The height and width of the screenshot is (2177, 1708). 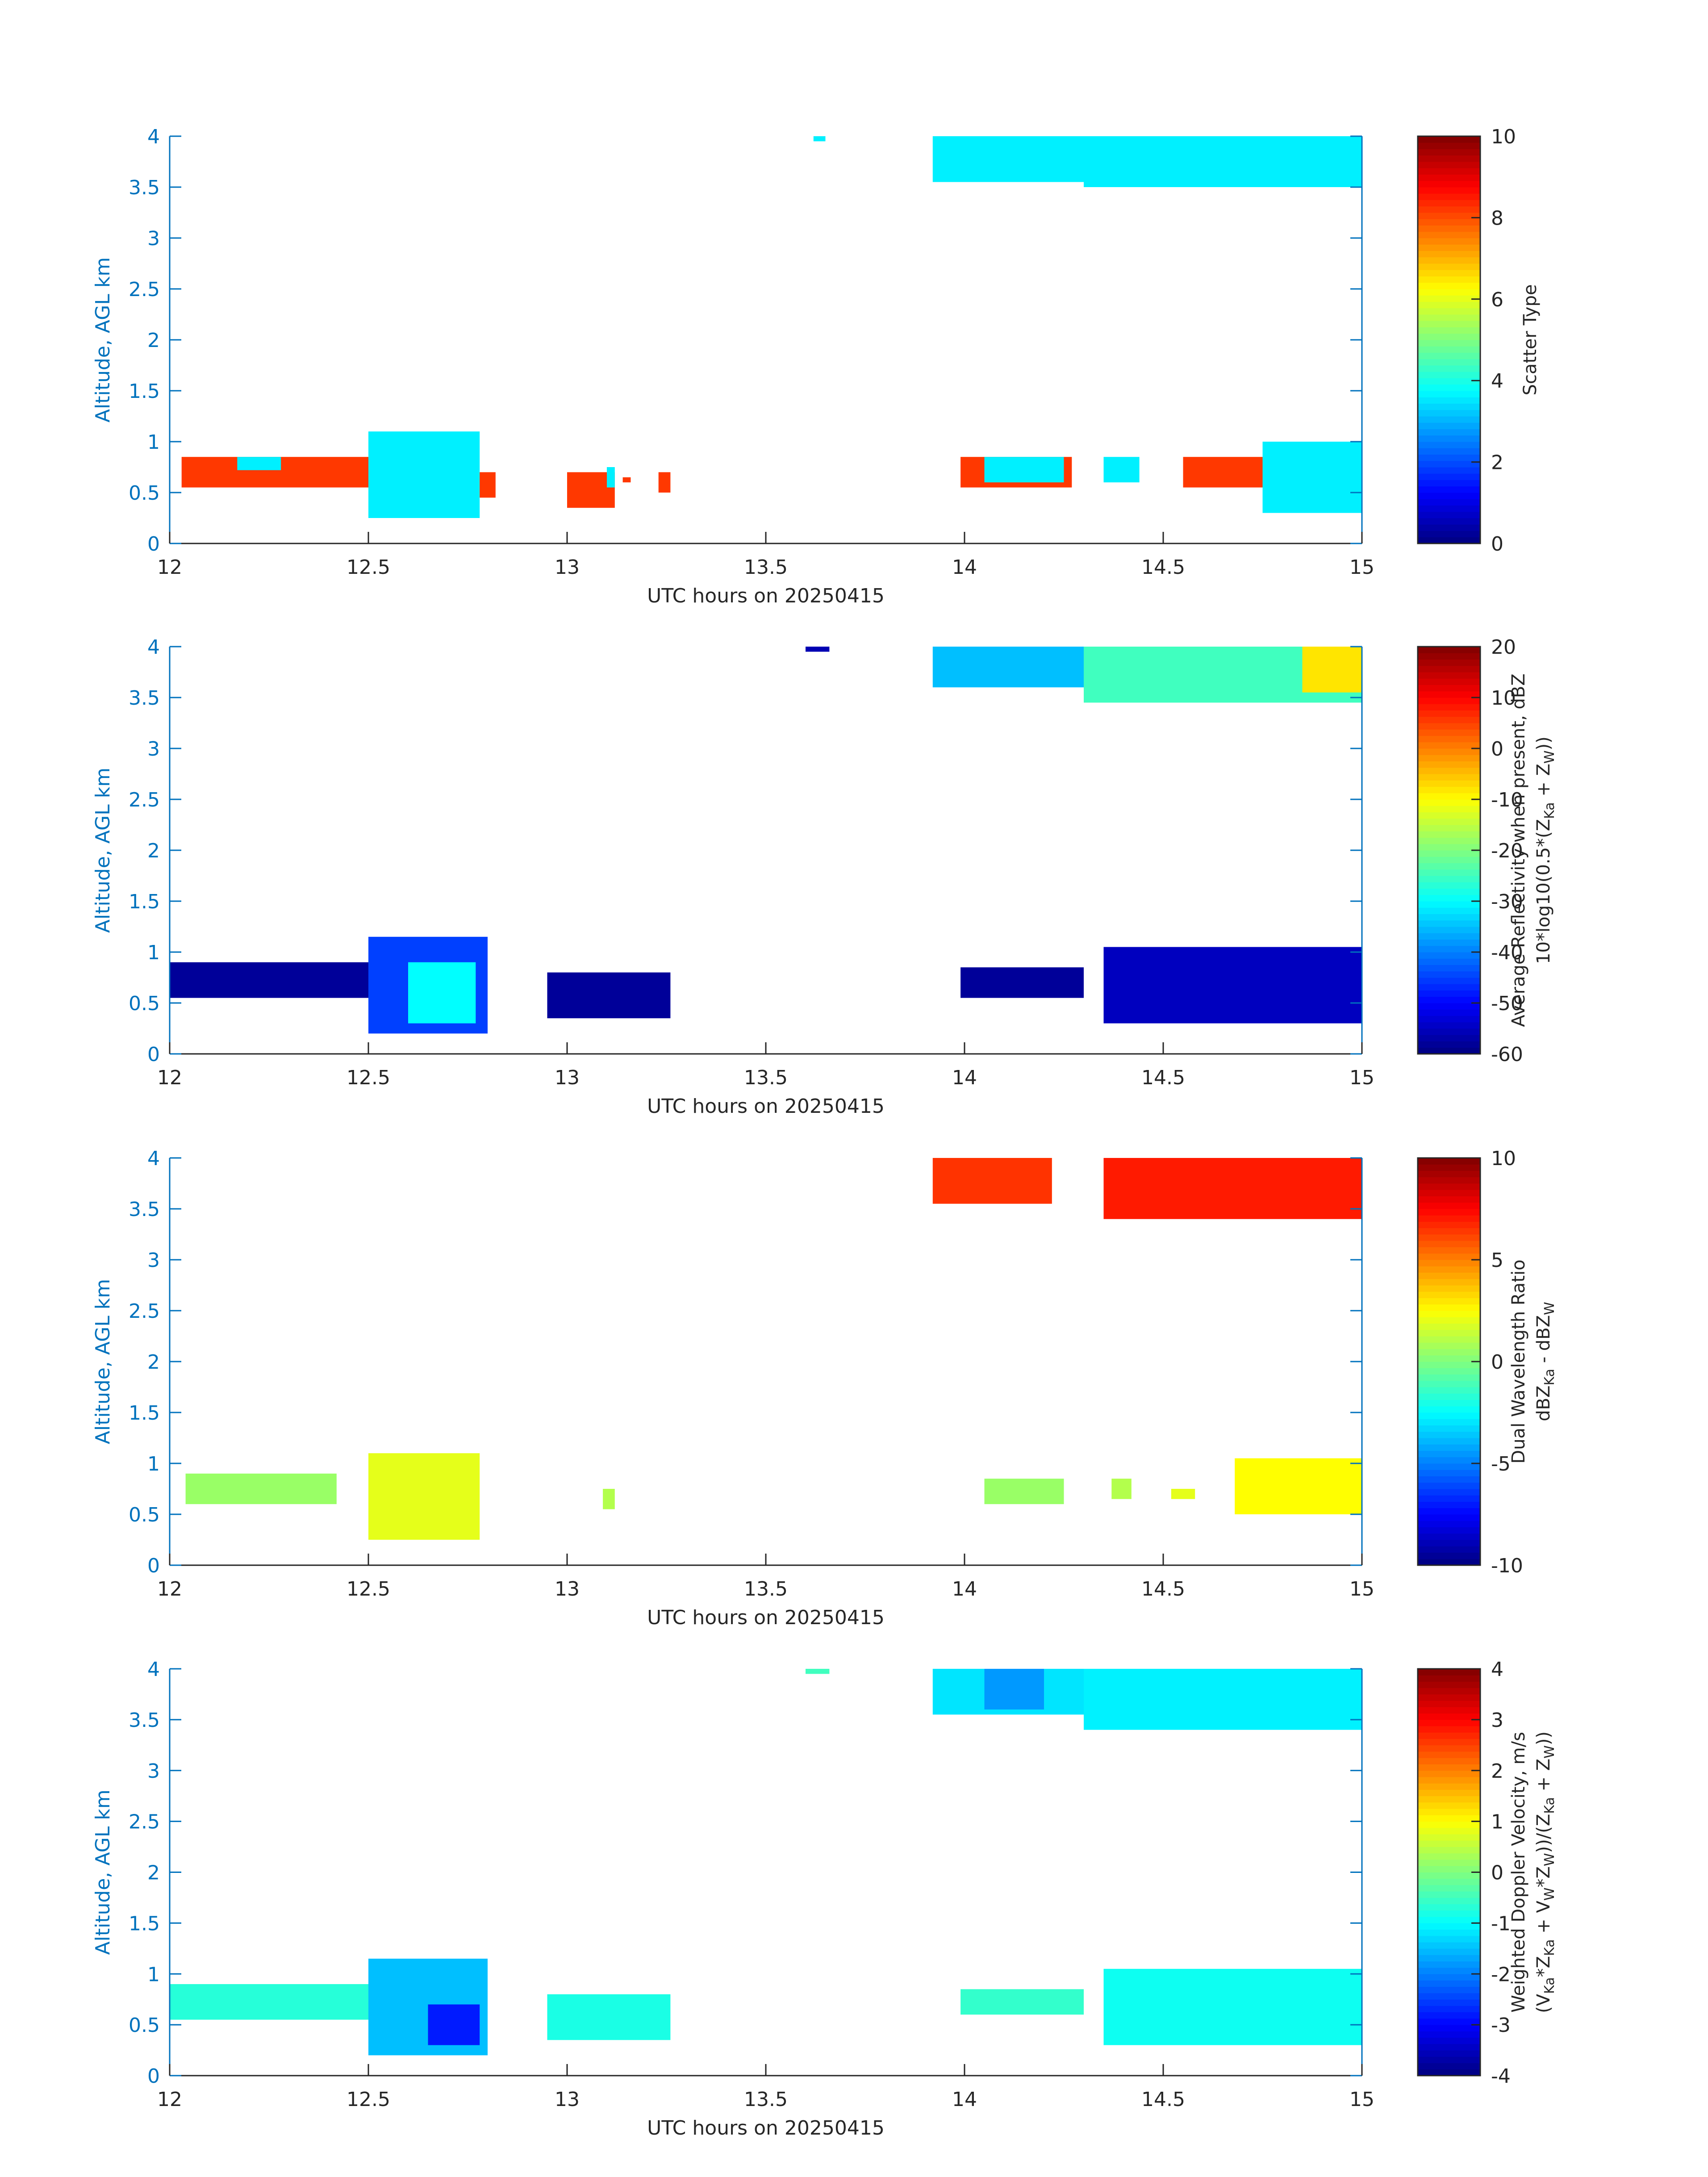 What do you see at coordinates (1550, 1894) in the screenshot?
I see `panel-4-colorbar-label-part-6: W` at bounding box center [1550, 1894].